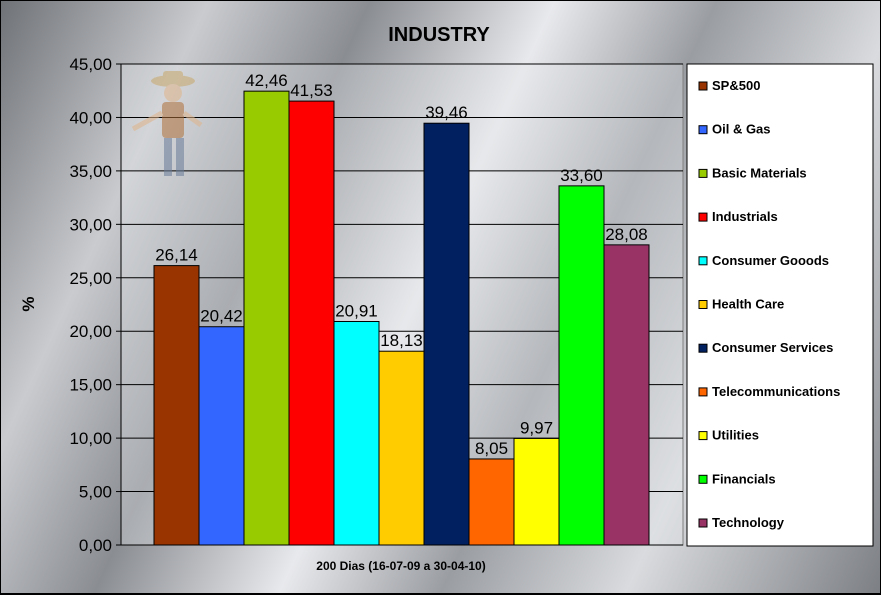  I want to click on data-label: 9,97, so click(536, 427).